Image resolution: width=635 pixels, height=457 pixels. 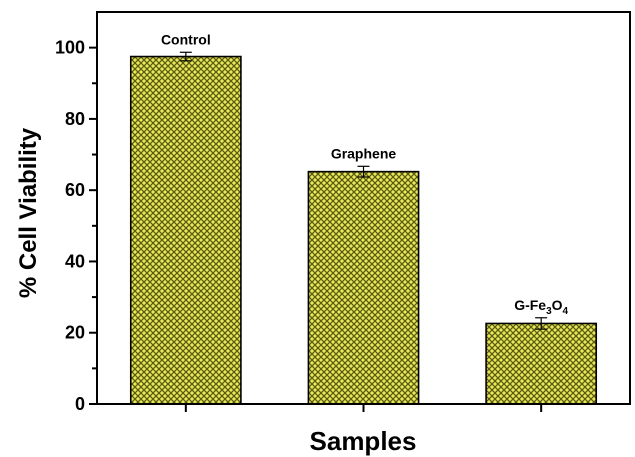 I want to click on y-tick-label: 60, so click(x=75, y=190).